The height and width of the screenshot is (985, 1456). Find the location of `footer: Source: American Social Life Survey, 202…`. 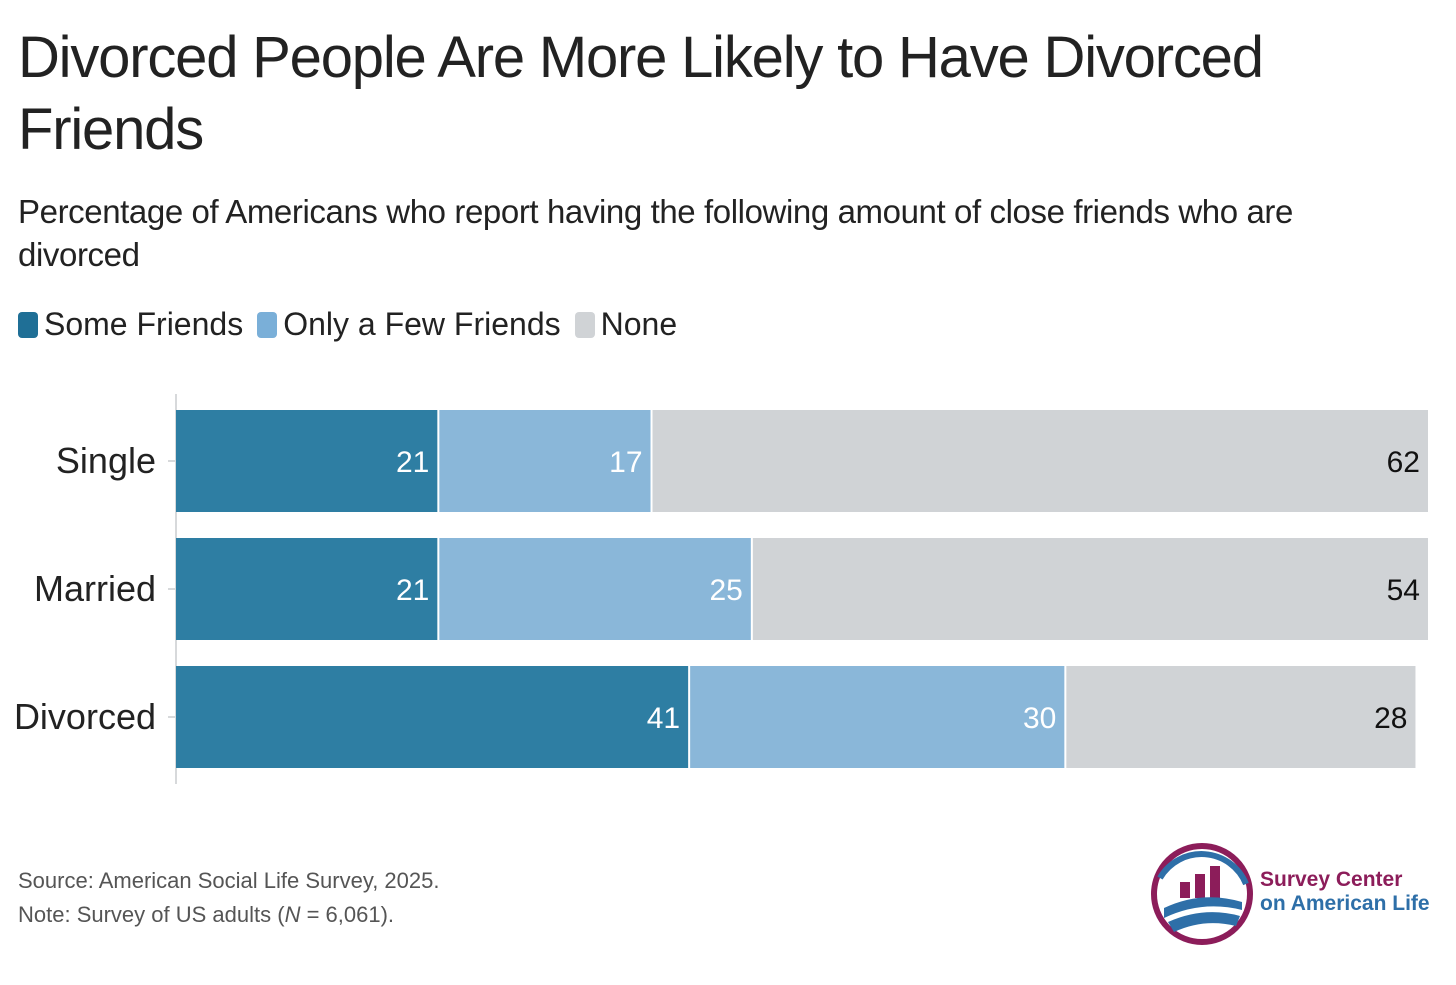

footer: Source: American Social Life Survey, 202… is located at coordinates (228, 898).